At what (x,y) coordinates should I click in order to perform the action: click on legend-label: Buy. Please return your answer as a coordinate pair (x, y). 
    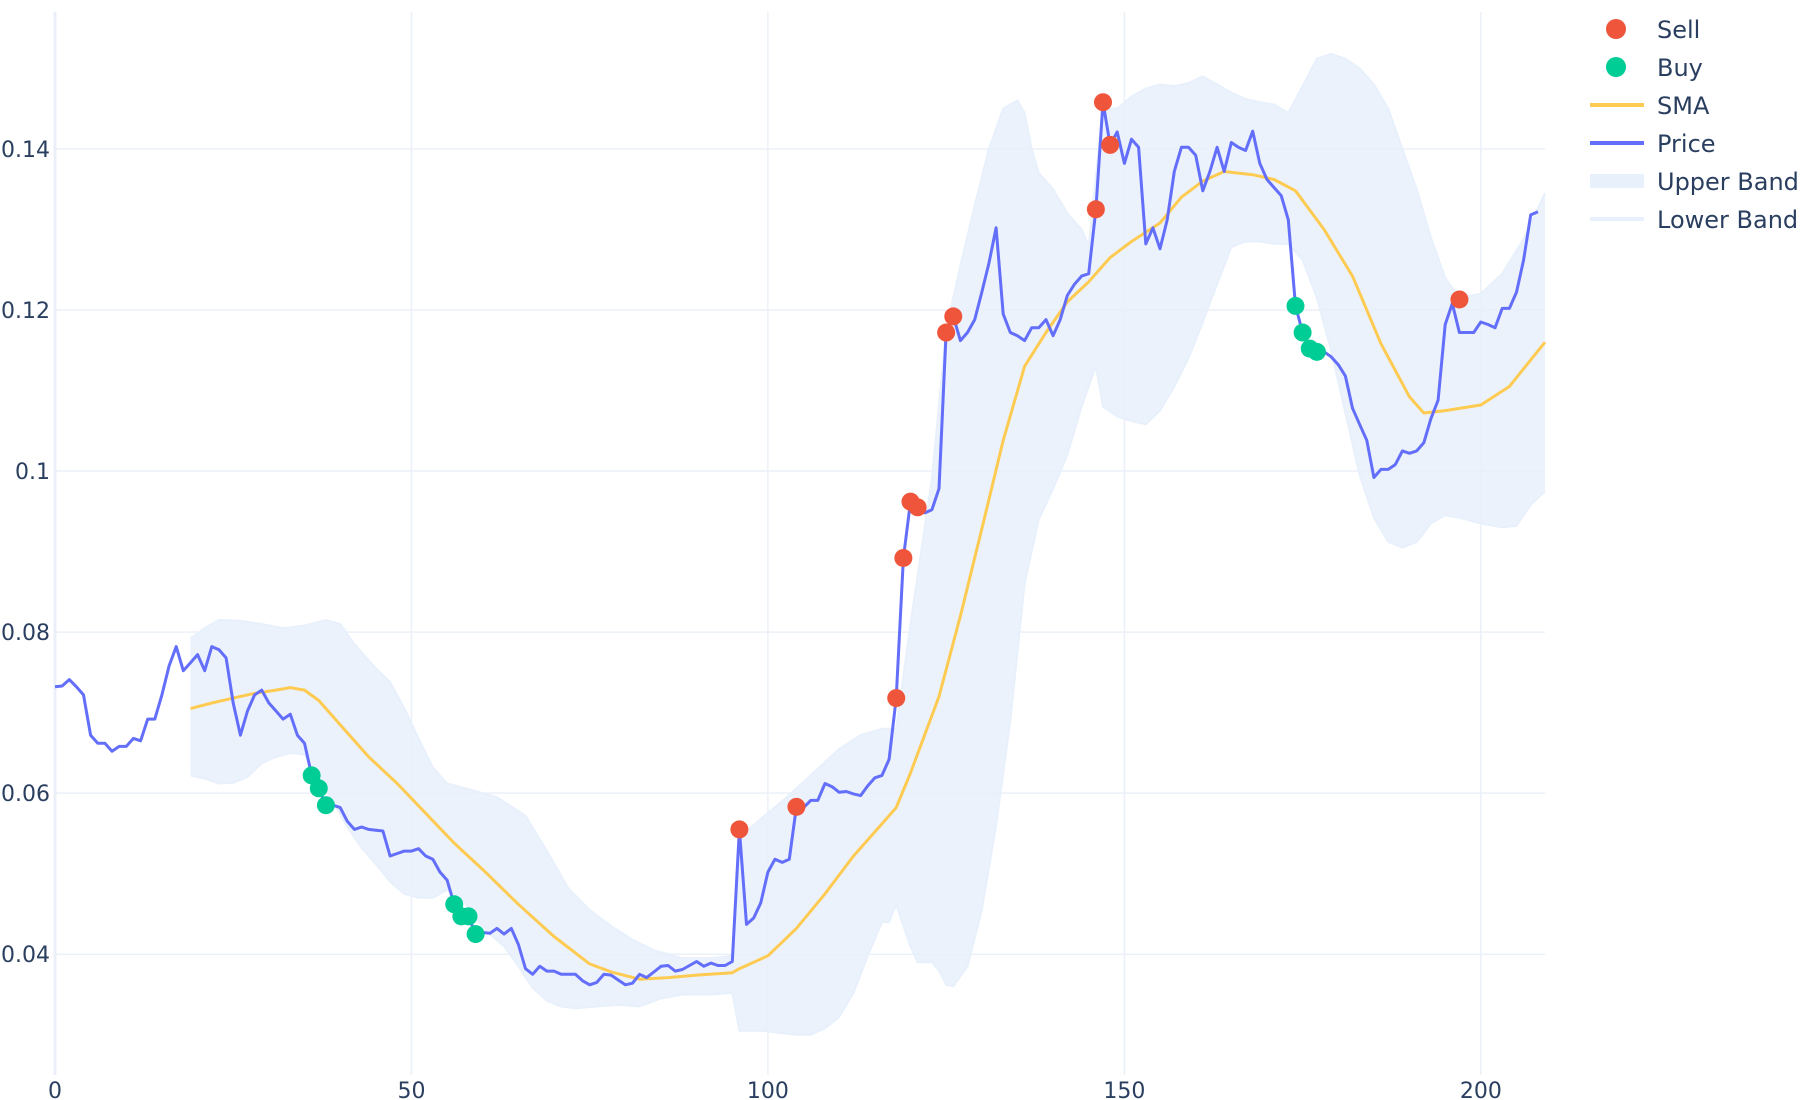
    Looking at the image, I should click on (1680, 68).